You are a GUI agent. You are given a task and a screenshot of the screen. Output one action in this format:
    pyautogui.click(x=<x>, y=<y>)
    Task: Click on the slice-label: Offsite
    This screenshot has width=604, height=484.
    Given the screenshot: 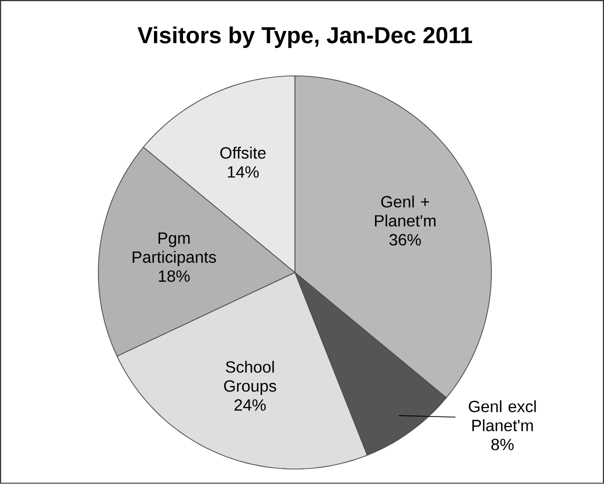 What is the action you would take?
    pyautogui.click(x=243, y=152)
    